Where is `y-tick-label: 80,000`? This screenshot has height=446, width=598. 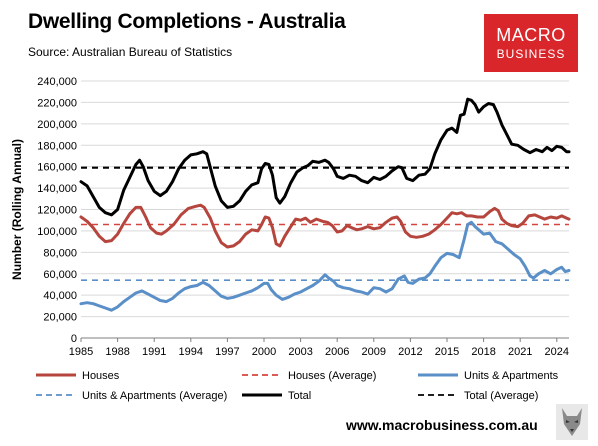
y-tick-label: 80,000 is located at coordinates (60, 253).